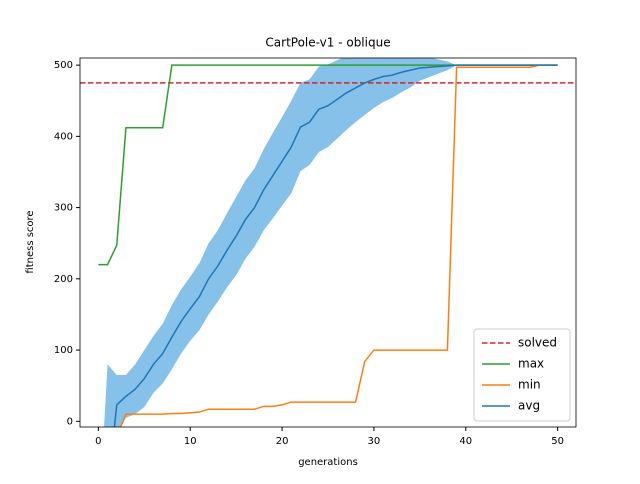  I want to click on x-axis-label: generations, so click(328, 462).